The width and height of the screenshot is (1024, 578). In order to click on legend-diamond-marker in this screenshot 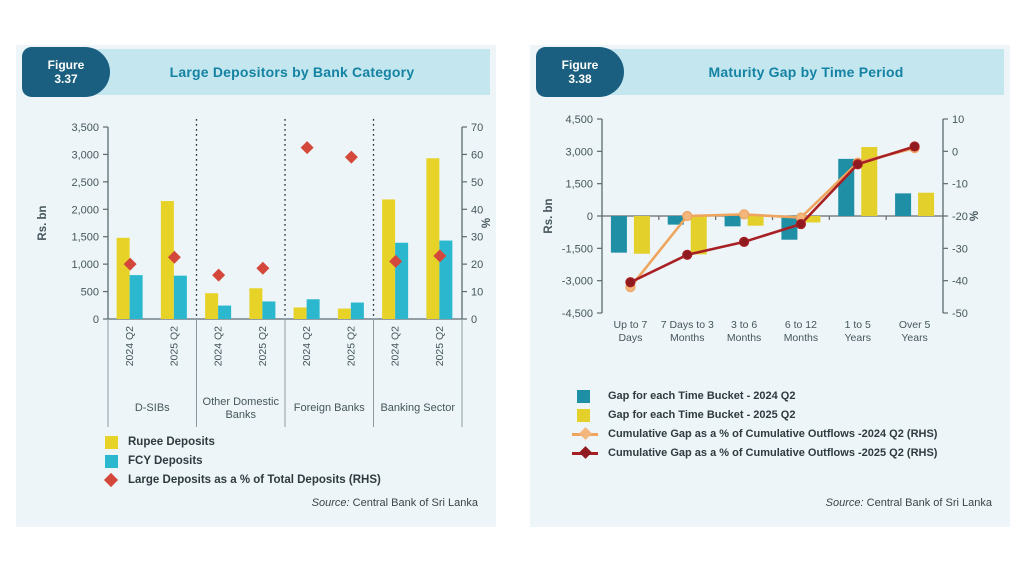, I will do `click(113, 480)`.